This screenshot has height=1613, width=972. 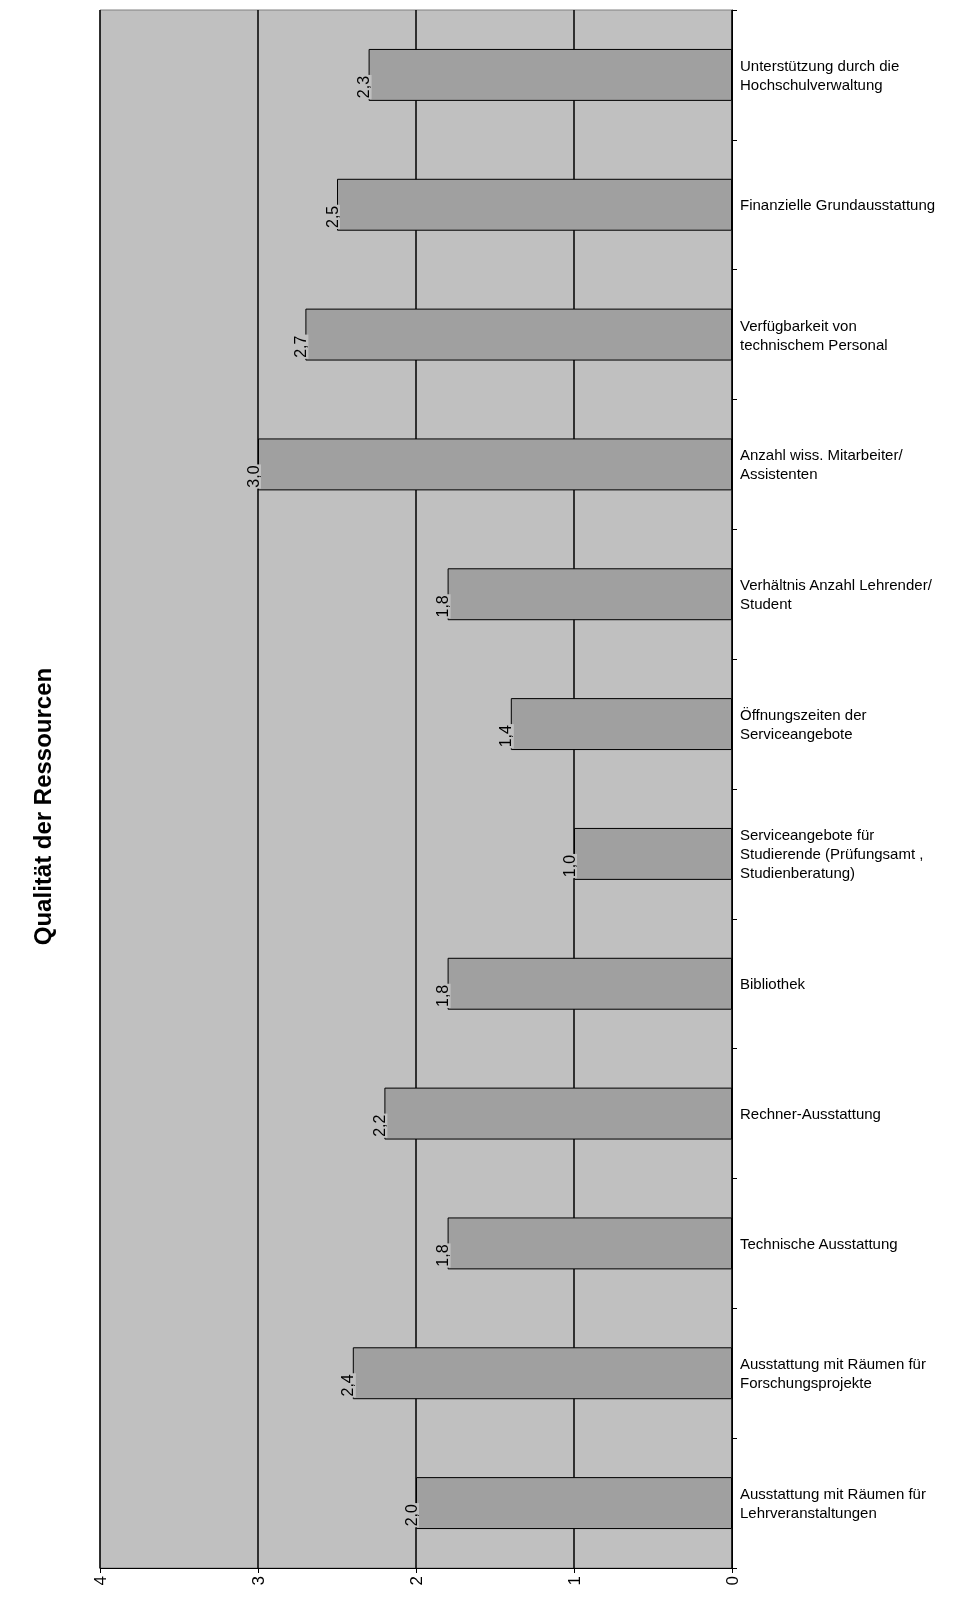 I want to click on y-tick-label: Verhältnis Anzahl Lehrender/Student, so click(x=836, y=594).